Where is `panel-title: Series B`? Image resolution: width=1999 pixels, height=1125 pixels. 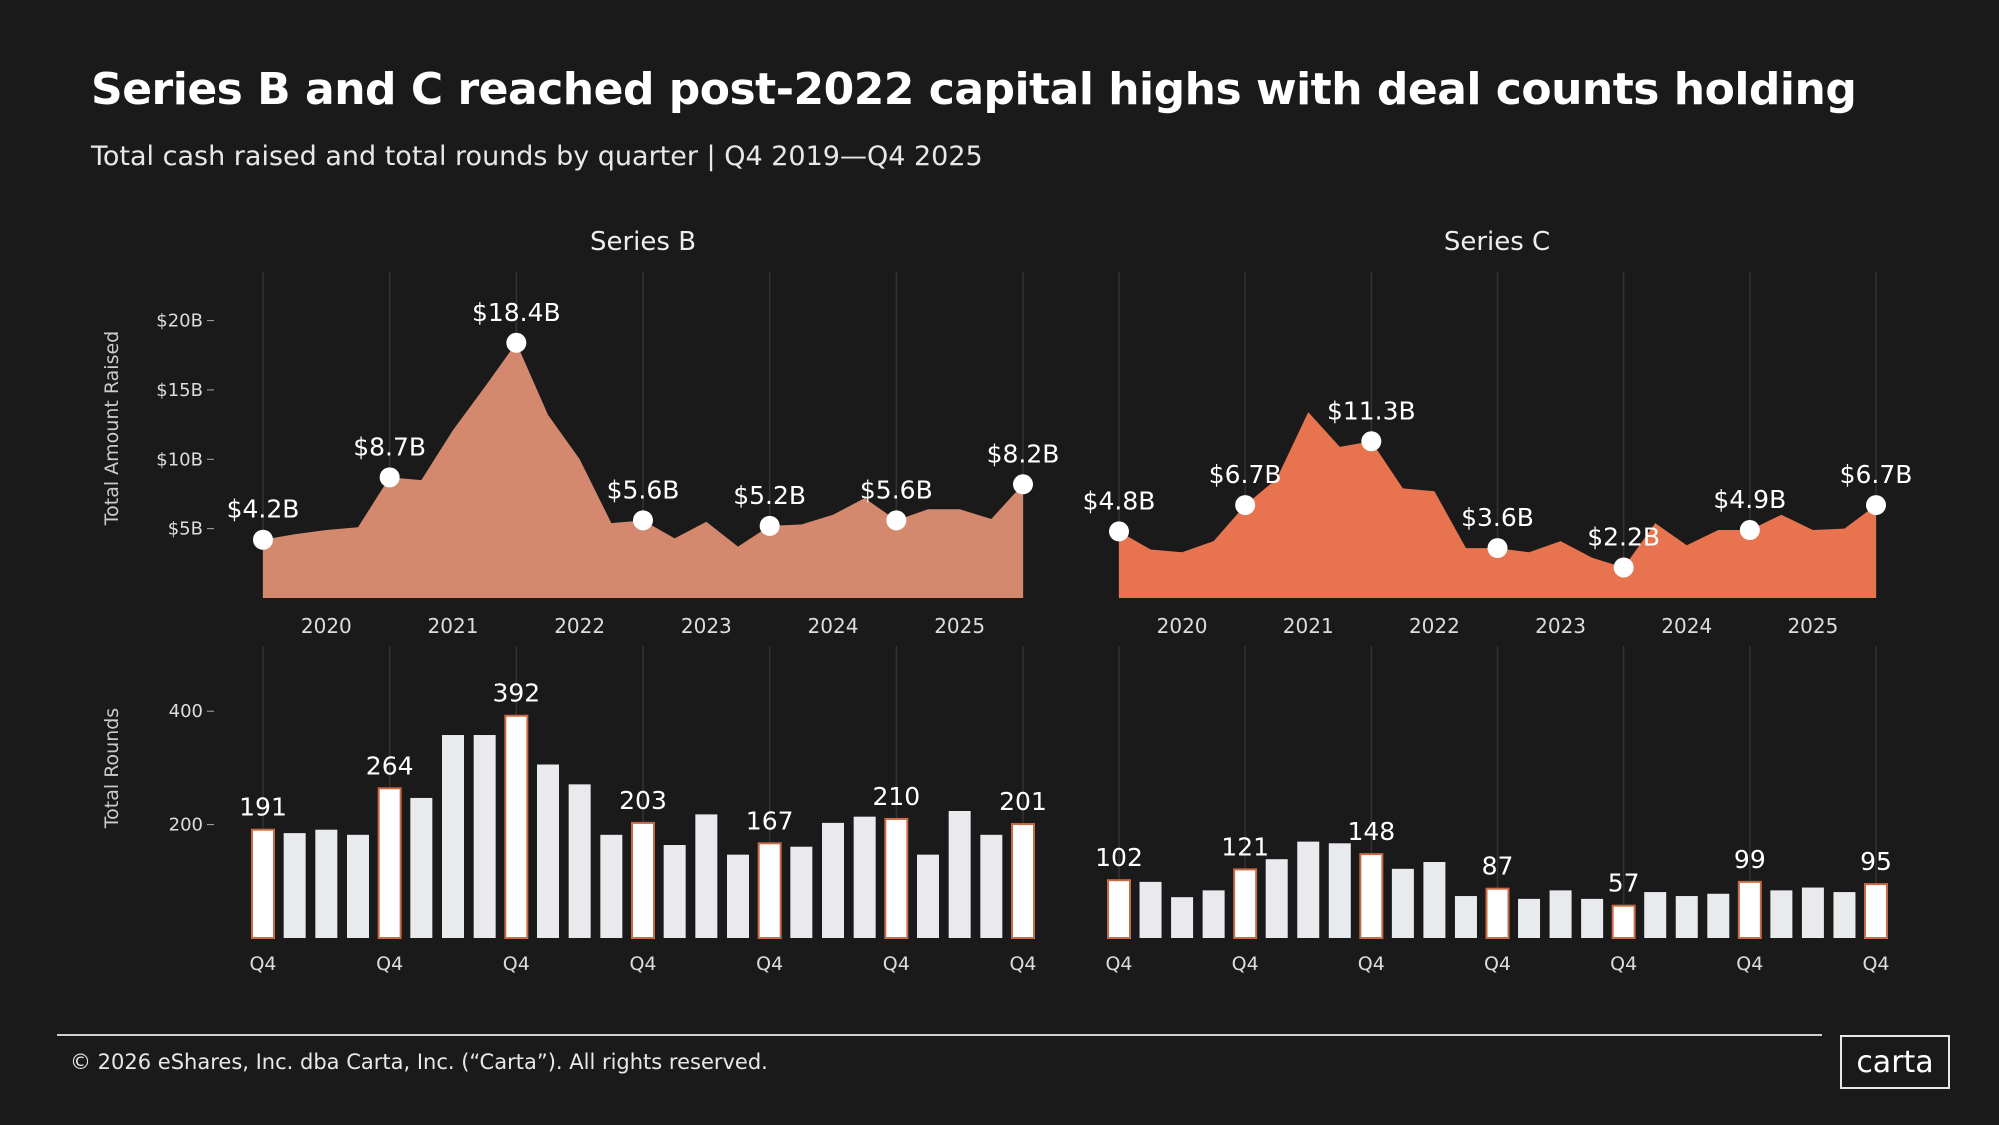
panel-title: Series B is located at coordinates (643, 242).